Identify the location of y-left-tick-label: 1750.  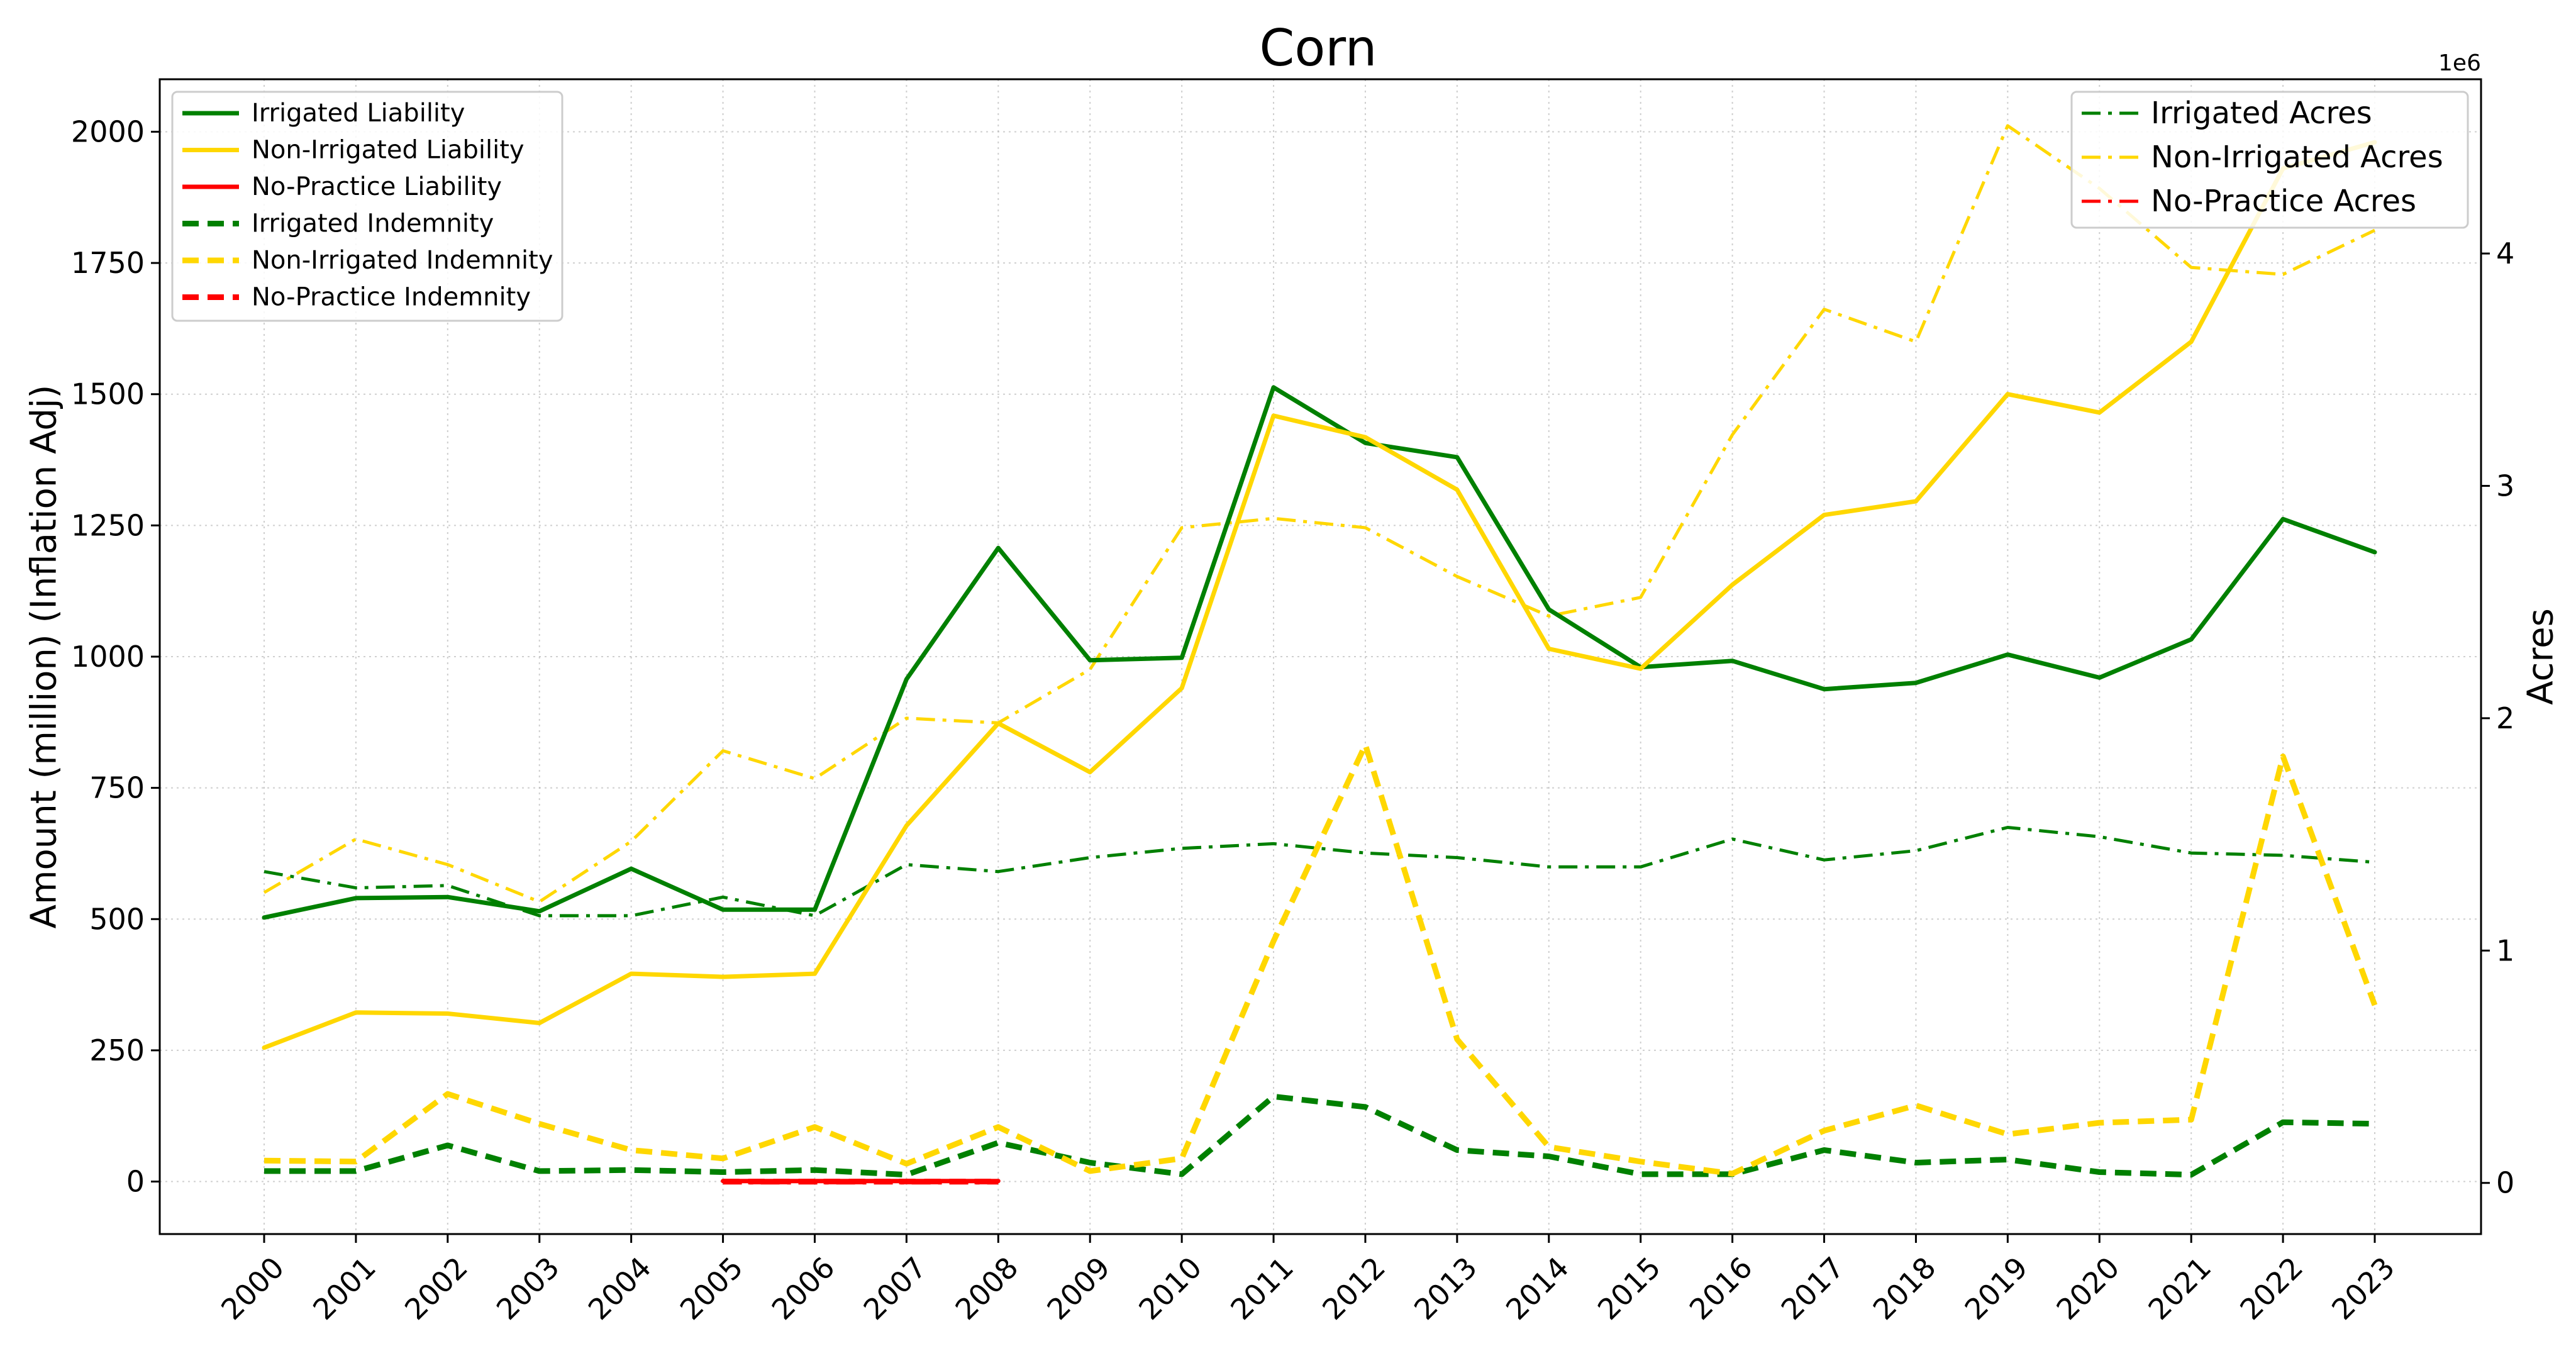
(108, 263).